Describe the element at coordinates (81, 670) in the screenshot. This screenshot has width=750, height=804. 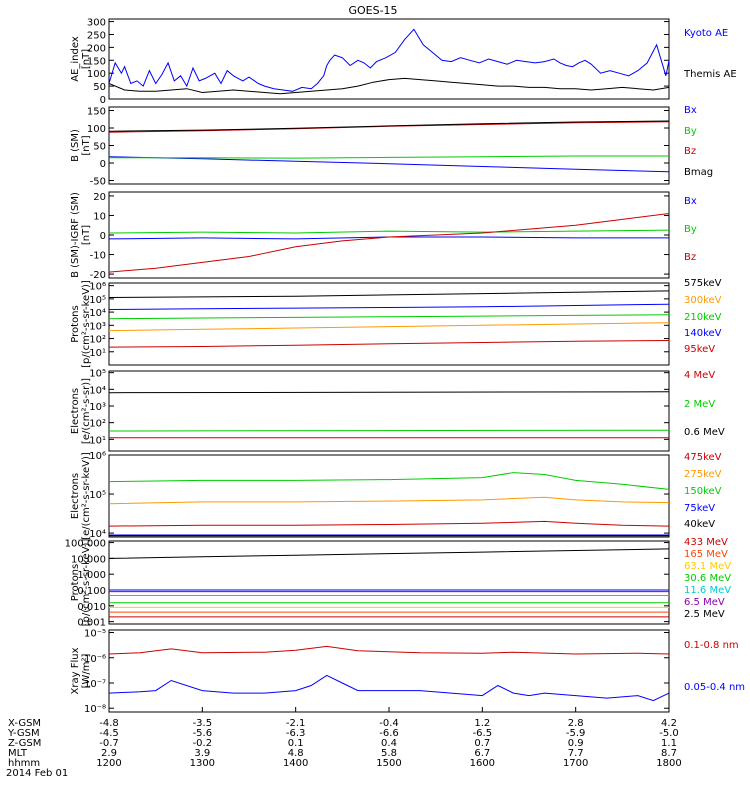
I see `y-axis-label: Xray Flux[W/m²]` at that location.